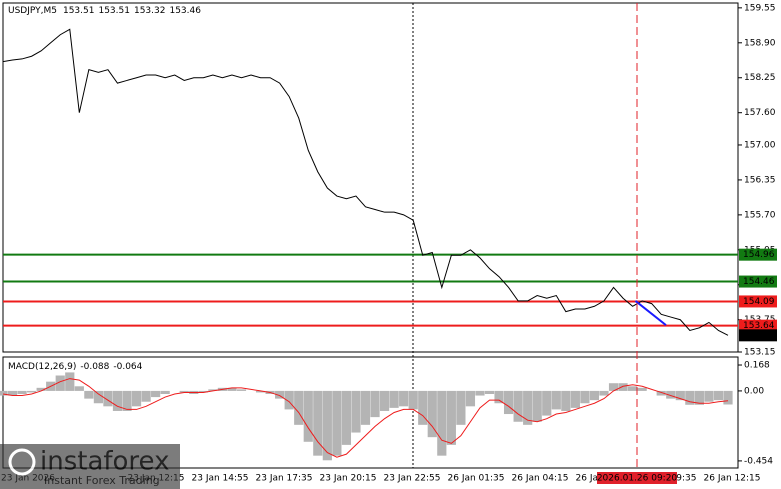  What do you see at coordinates (79, 11) in the screenshot?
I see `open: 153.51` at bounding box center [79, 11].